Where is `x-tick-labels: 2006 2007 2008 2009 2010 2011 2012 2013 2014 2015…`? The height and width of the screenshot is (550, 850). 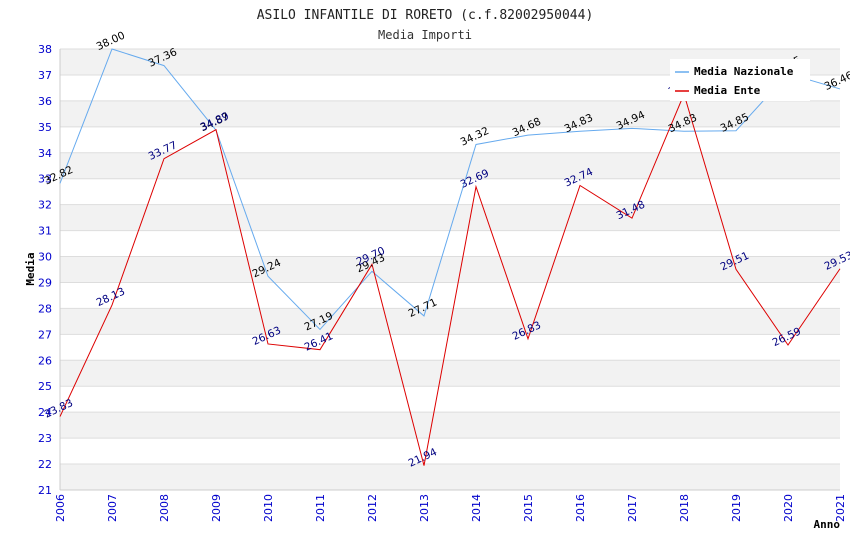 x-tick-labels: 2006 2007 2008 2009 2010 2011 2012 2013 2014 2015… is located at coordinates (450, 508).